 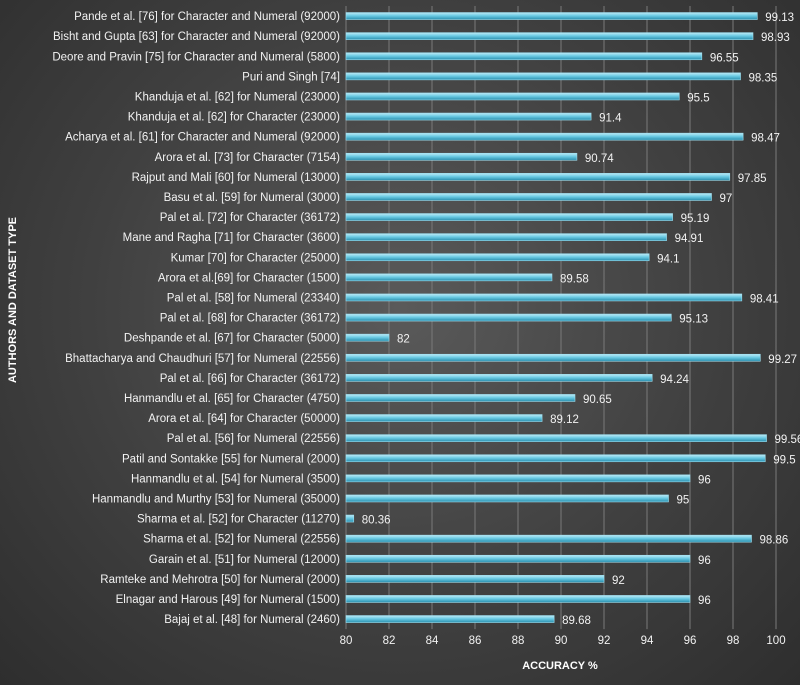 I want to click on value-label: 89.68, so click(x=576, y=621).